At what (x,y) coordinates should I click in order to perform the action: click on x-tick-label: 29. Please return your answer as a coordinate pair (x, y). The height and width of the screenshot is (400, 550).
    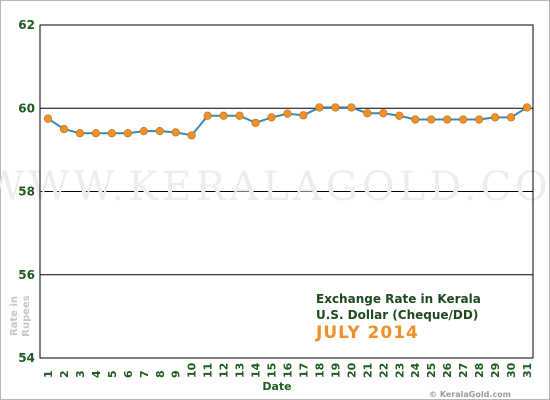
    Looking at the image, I should click on (495, 370).